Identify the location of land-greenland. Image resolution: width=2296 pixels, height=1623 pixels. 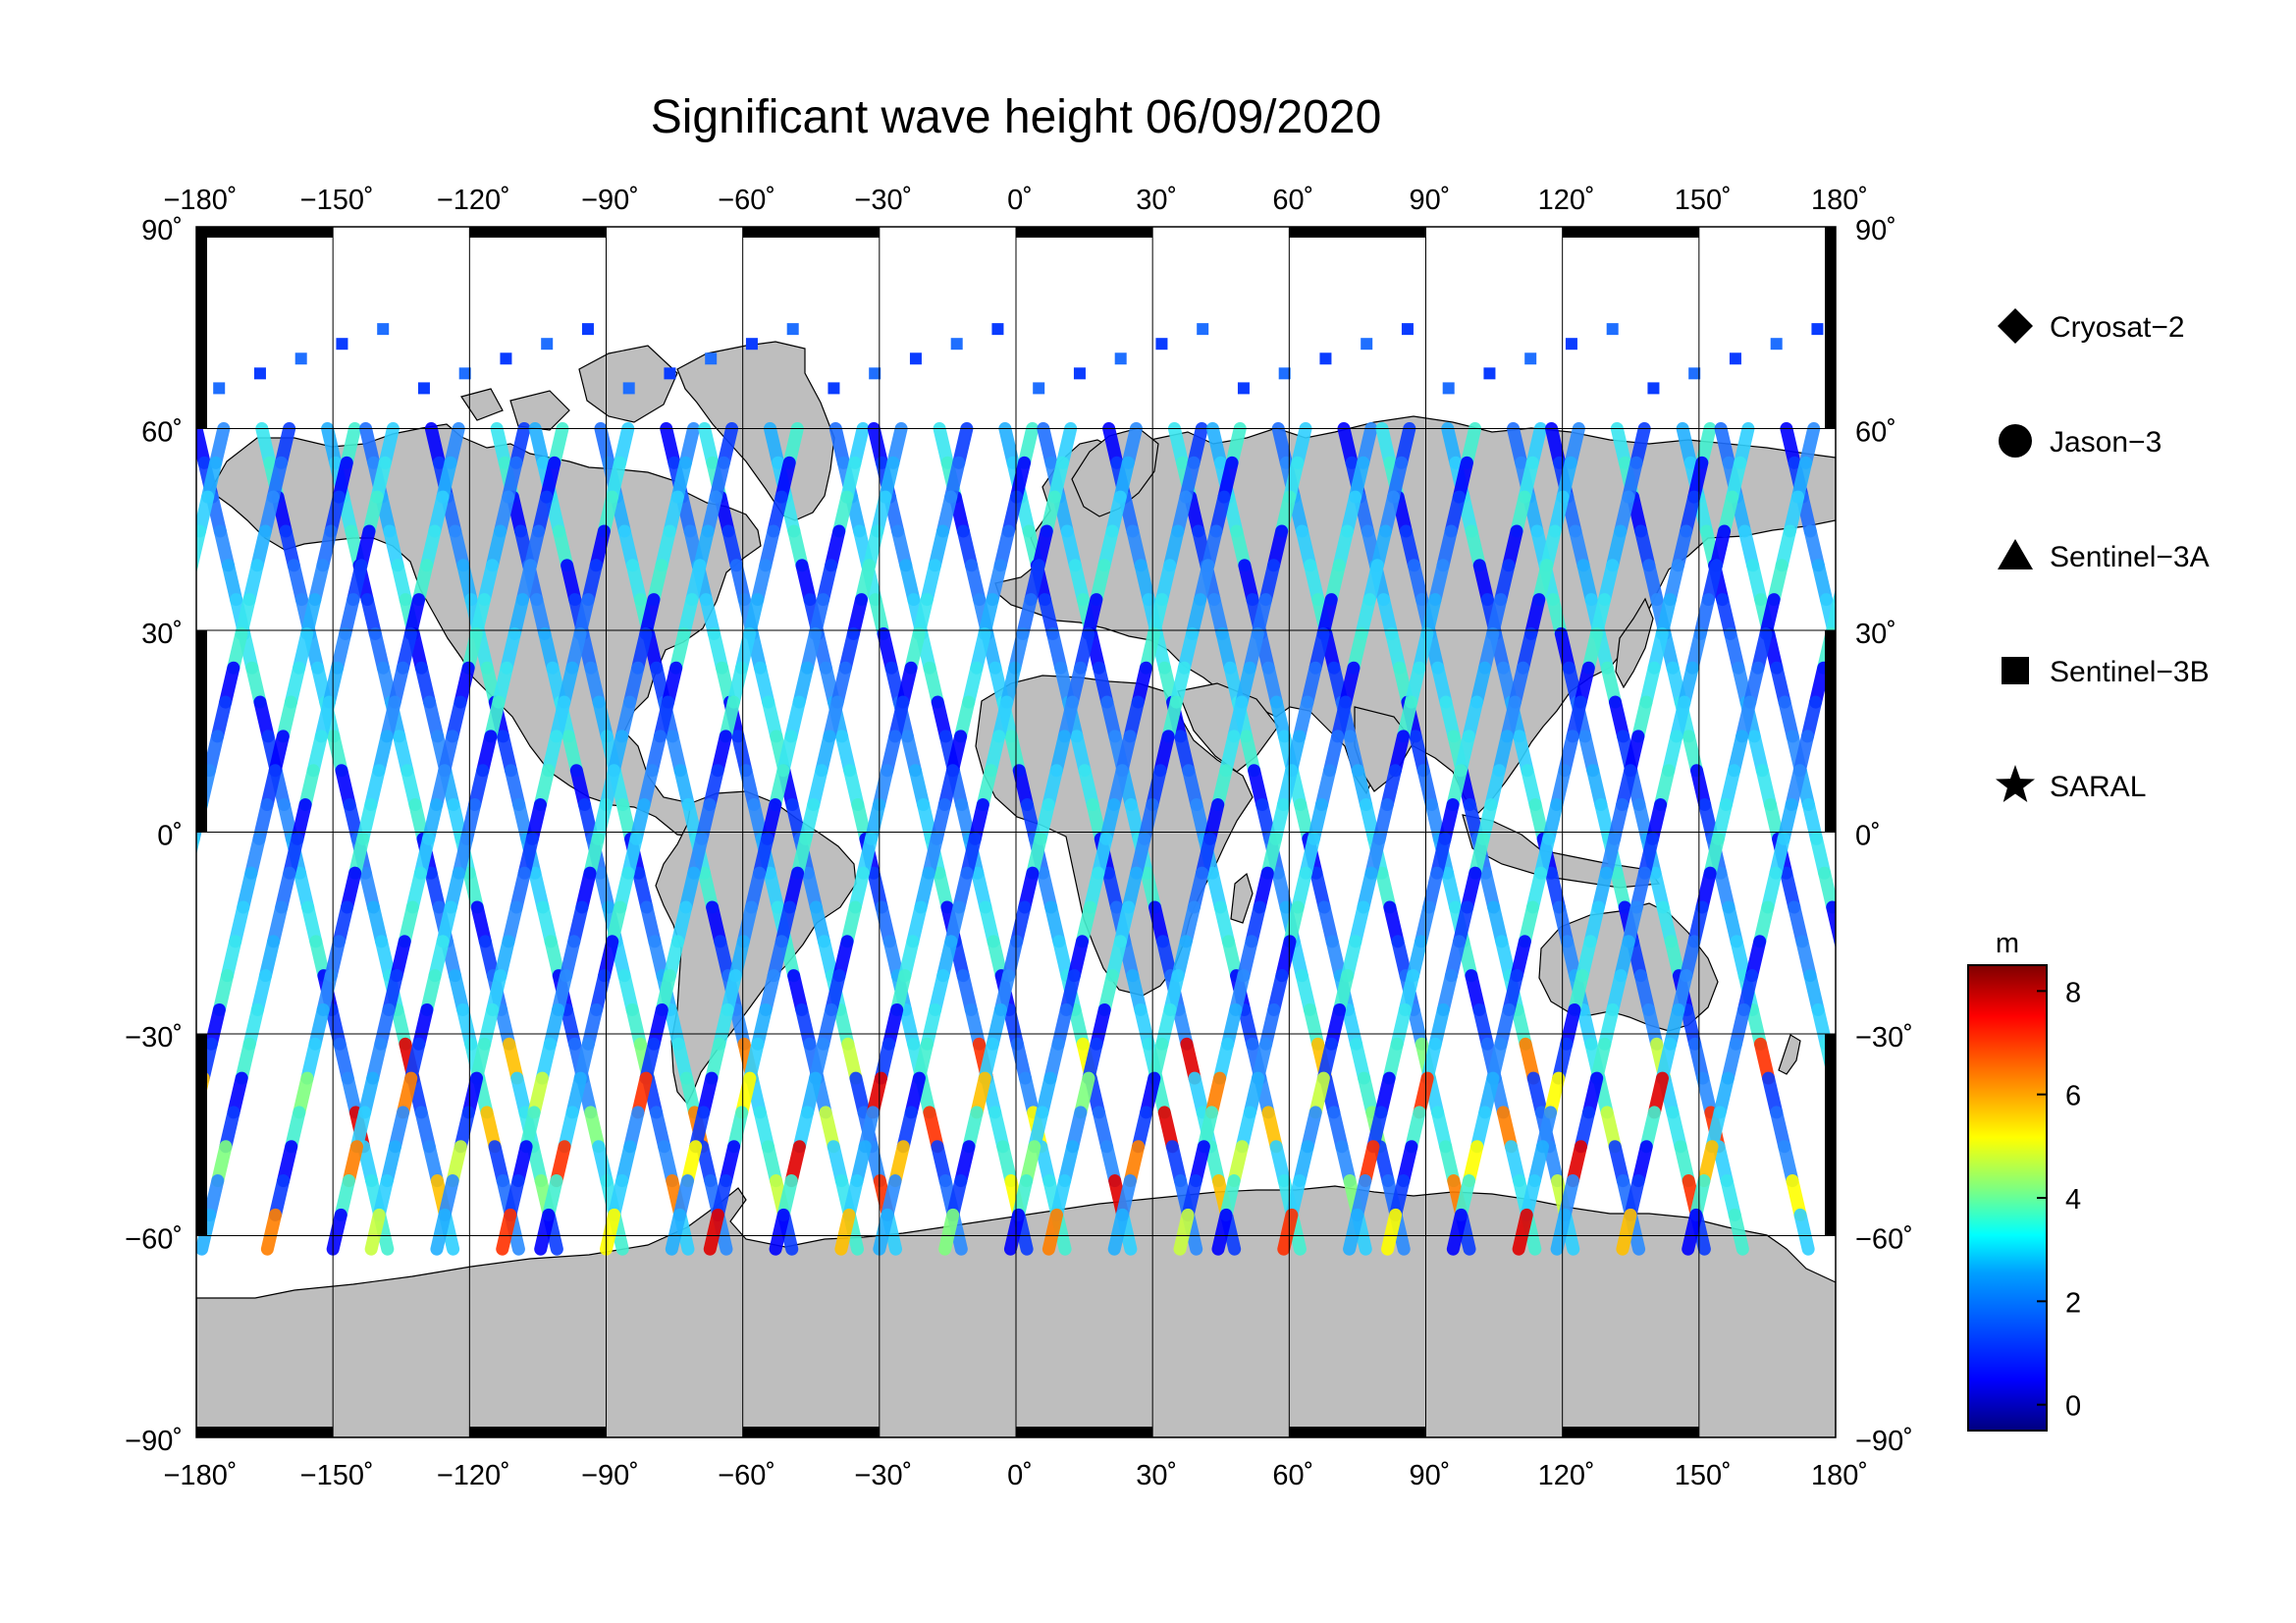
(755, 431).